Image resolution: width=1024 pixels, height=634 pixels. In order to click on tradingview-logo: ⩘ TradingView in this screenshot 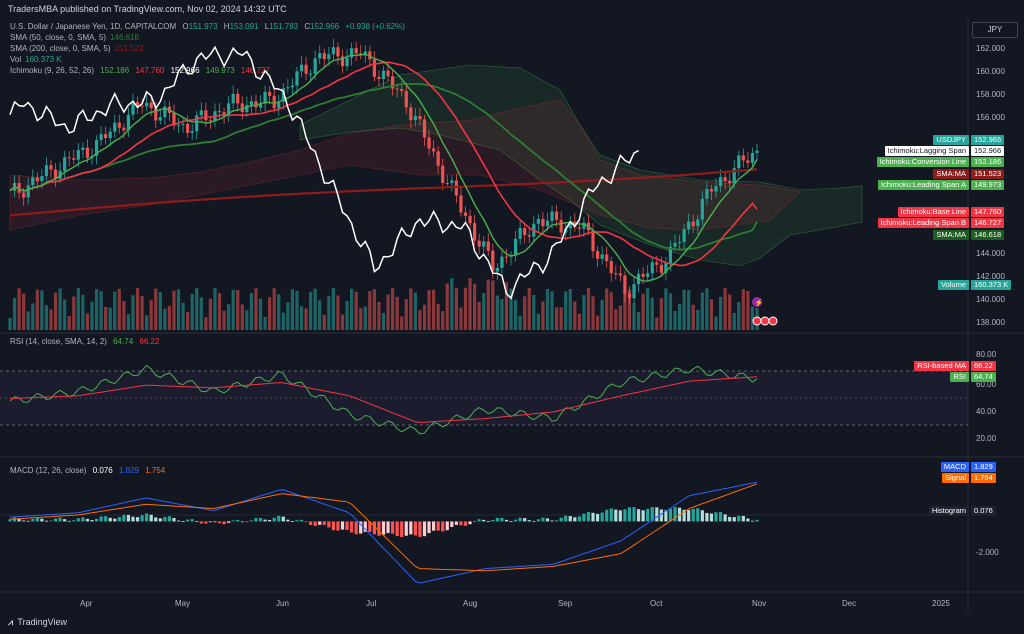, I will do `click(37, 622)`.